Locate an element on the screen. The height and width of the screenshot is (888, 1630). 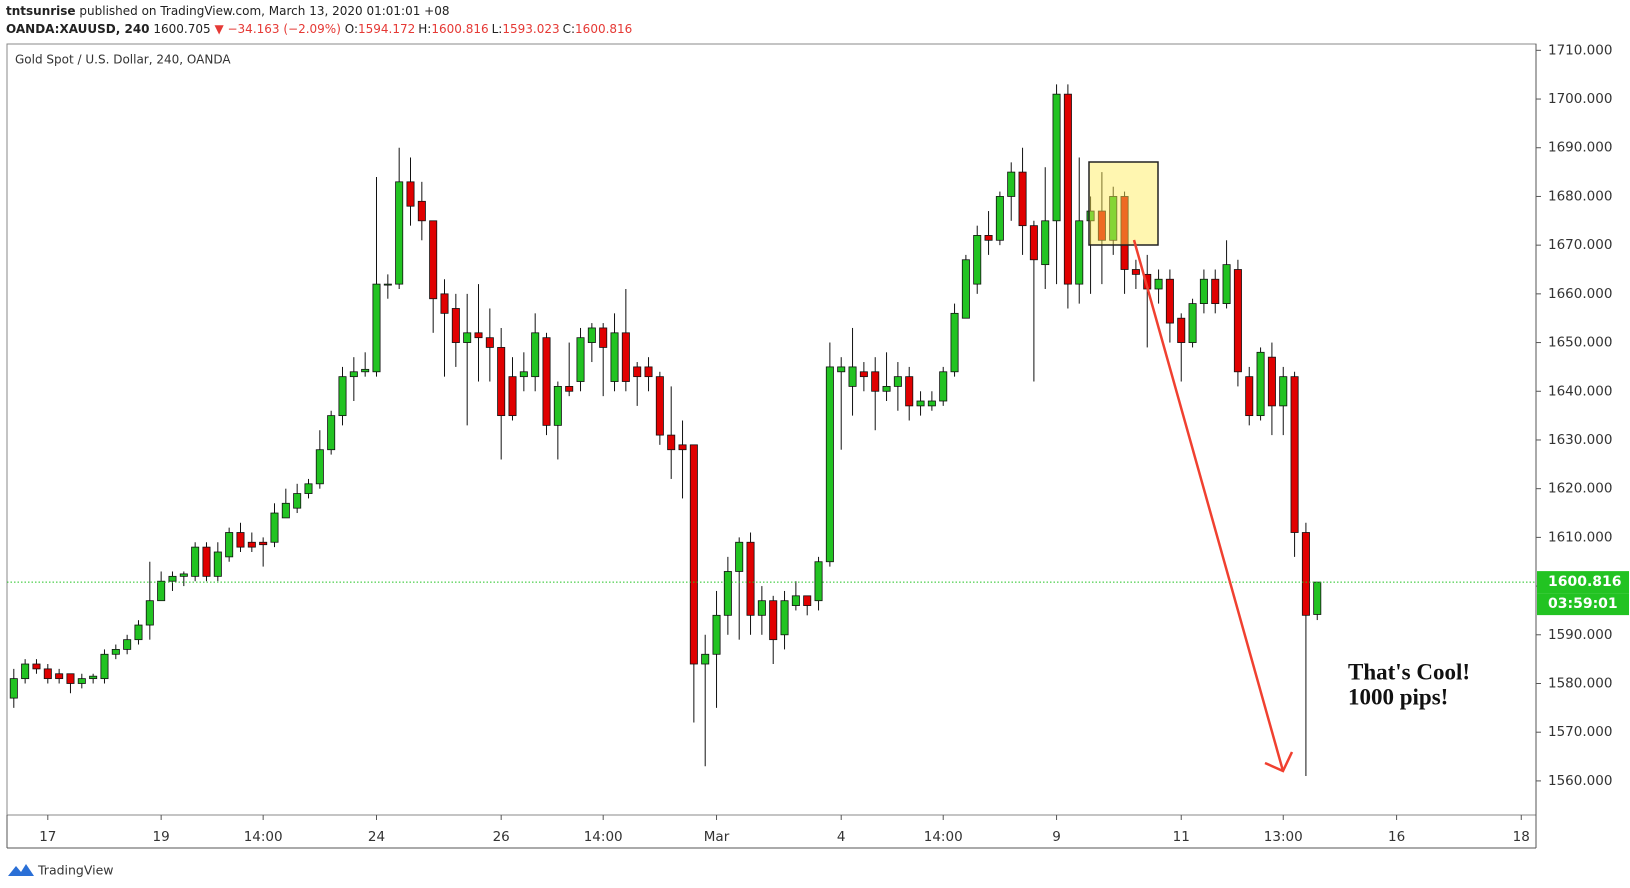
ohlc-key: O: is located at coordinates (351, 29).